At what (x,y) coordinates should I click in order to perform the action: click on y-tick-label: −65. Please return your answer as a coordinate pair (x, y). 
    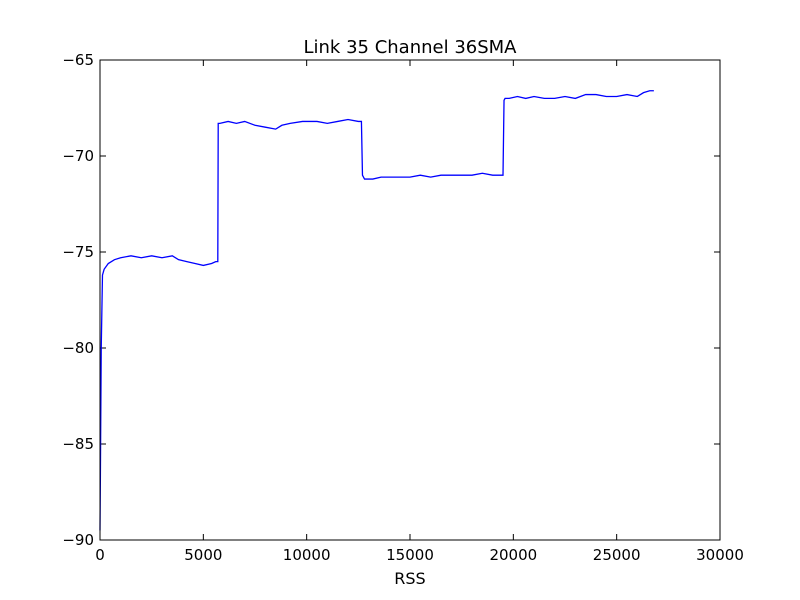
    Looking at the image, I should click on (78, 60).